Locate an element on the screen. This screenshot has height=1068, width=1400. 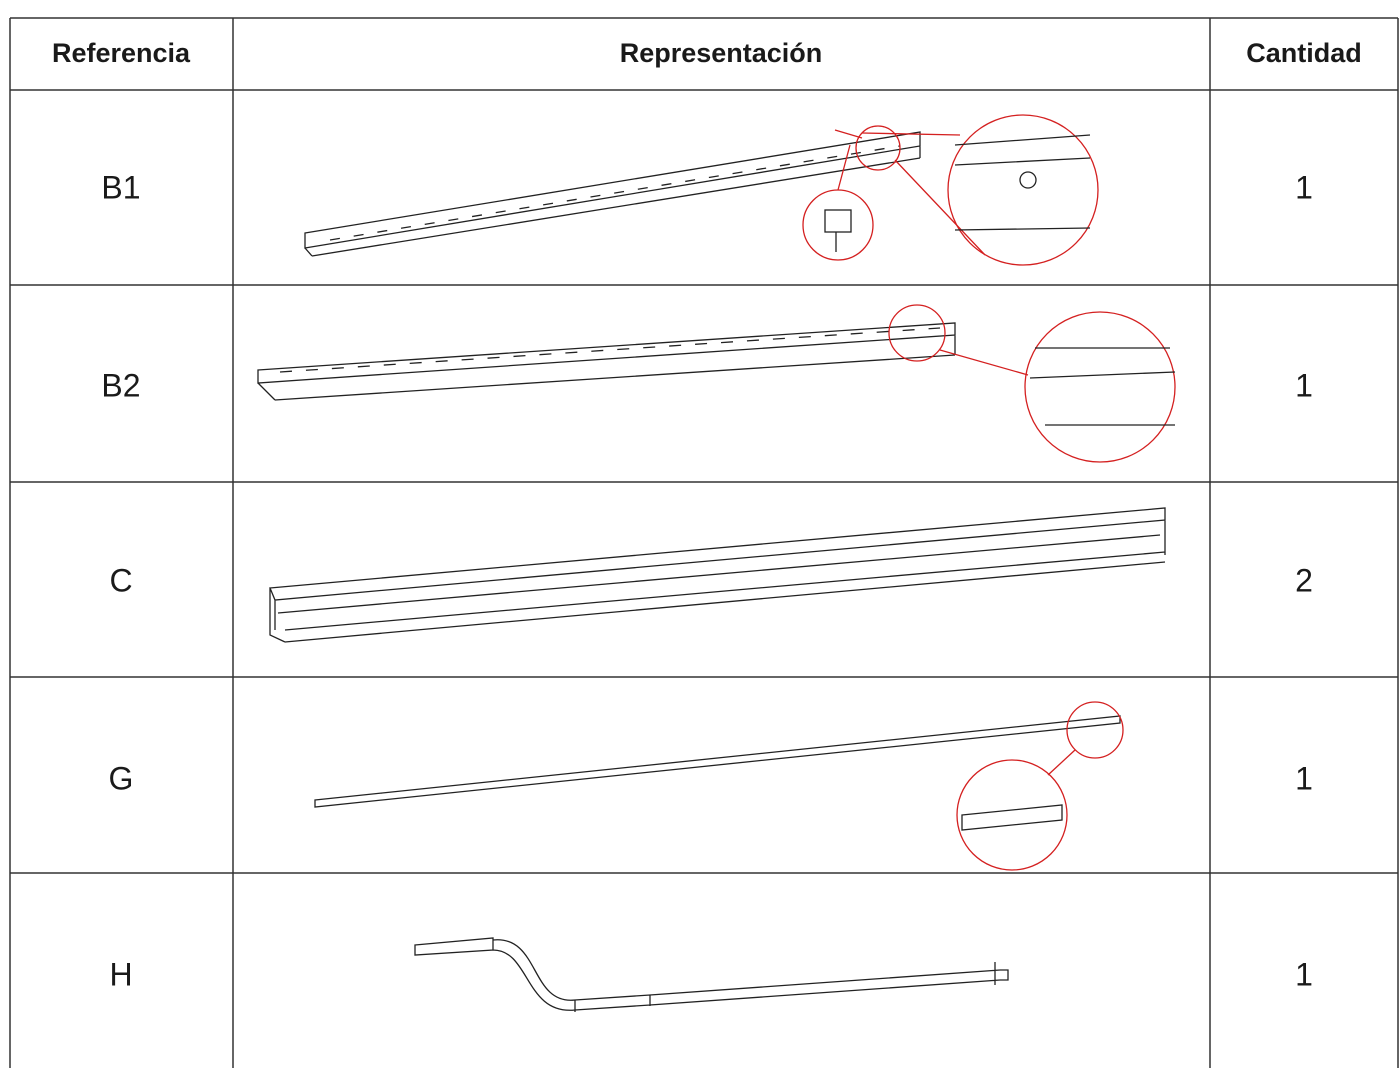
part-drawing-b2 is located at coordinates (716, 383).